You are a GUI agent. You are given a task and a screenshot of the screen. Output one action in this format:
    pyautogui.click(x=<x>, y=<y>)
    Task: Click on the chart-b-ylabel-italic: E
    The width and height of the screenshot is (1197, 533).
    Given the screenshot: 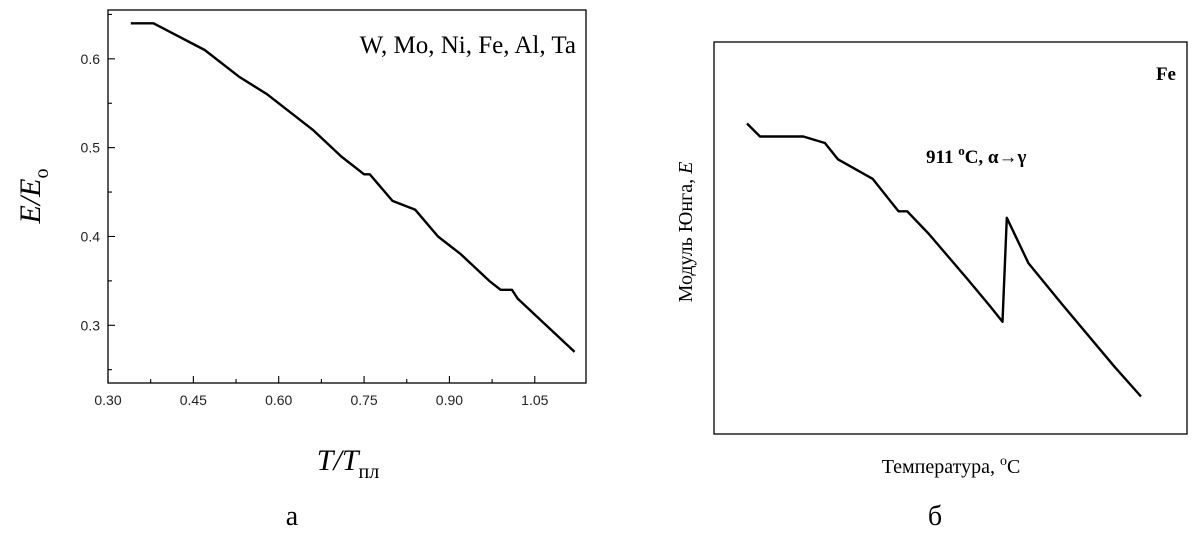 What is the action you would take?
    pyautogui.click(x=686, y=168)
    